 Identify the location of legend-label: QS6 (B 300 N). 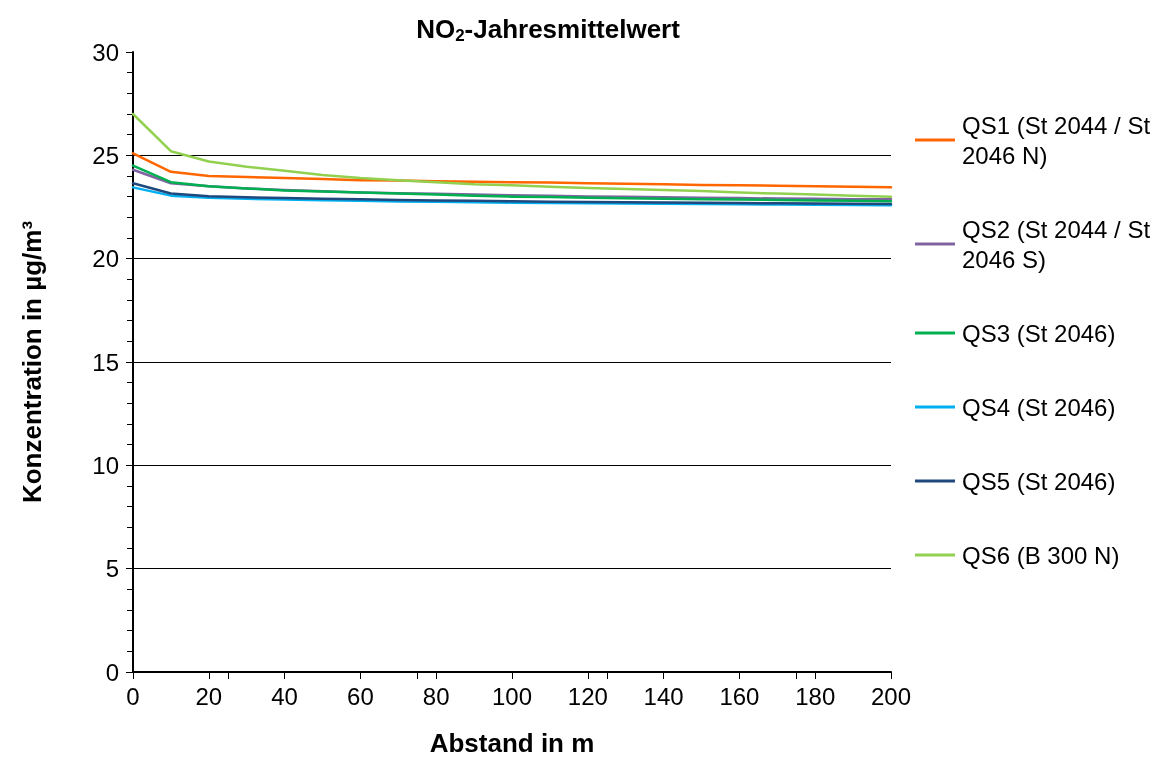
(1041, 555).